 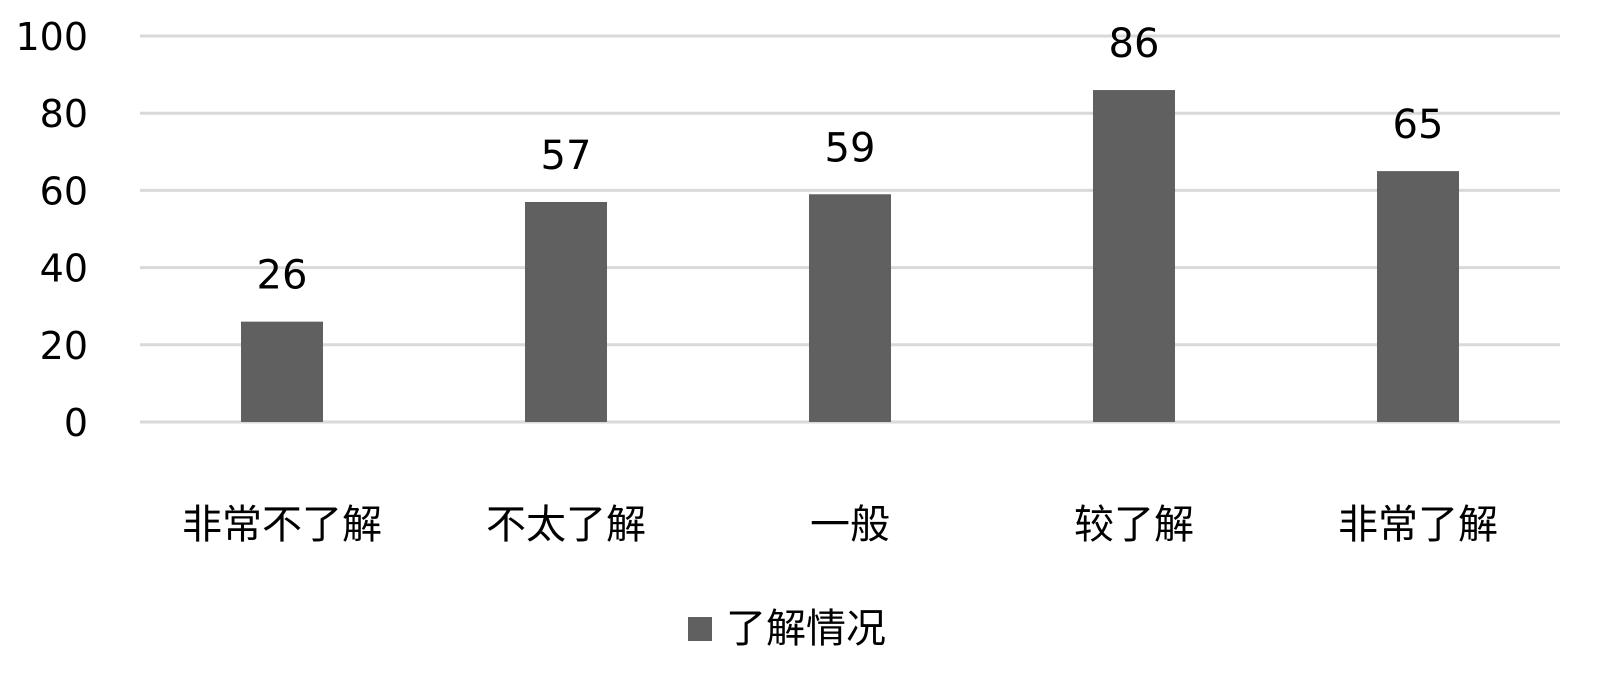 I want to click on data-label: 57, so click(x=566, y=156).